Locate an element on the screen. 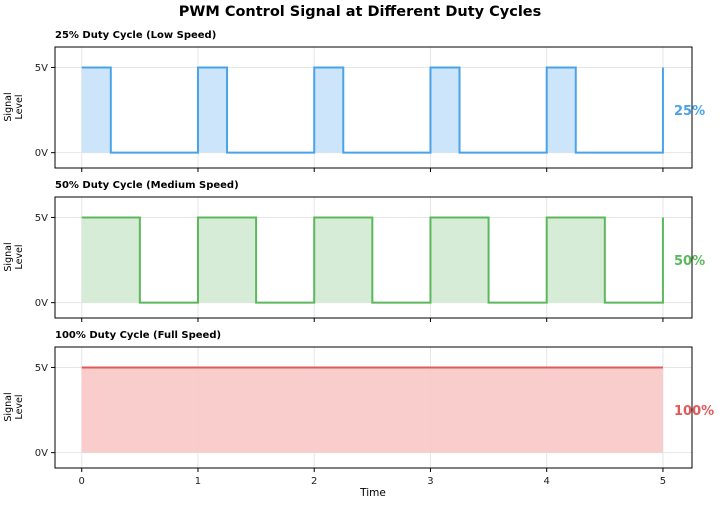 The width and height of the screenshot is (720, 507). x-tick-label: 3 is located at coordinates (430, 481).